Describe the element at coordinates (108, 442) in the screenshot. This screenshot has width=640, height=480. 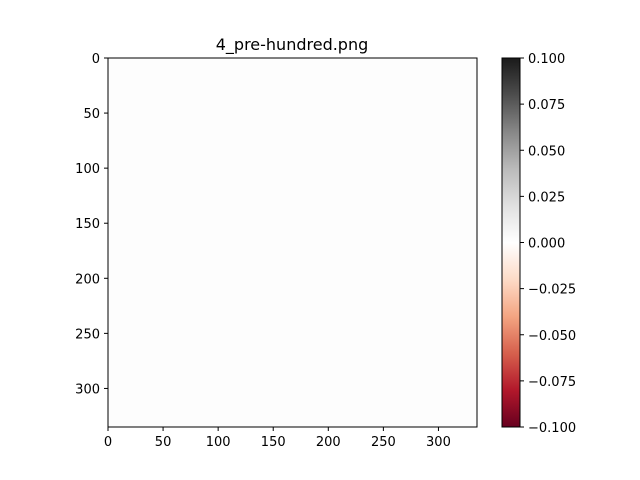
I see `x-tick-label: 0` at that location.